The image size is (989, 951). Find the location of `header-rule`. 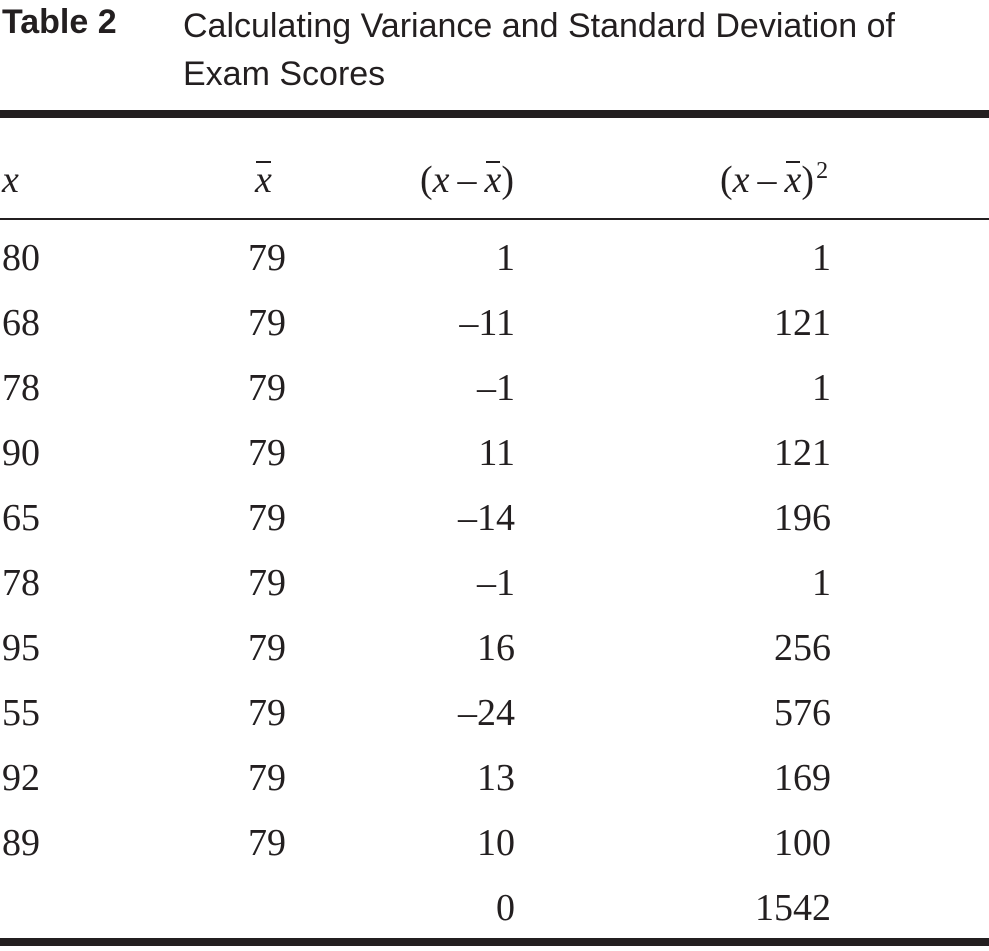

header-rule is located at coordinates (494, 219).